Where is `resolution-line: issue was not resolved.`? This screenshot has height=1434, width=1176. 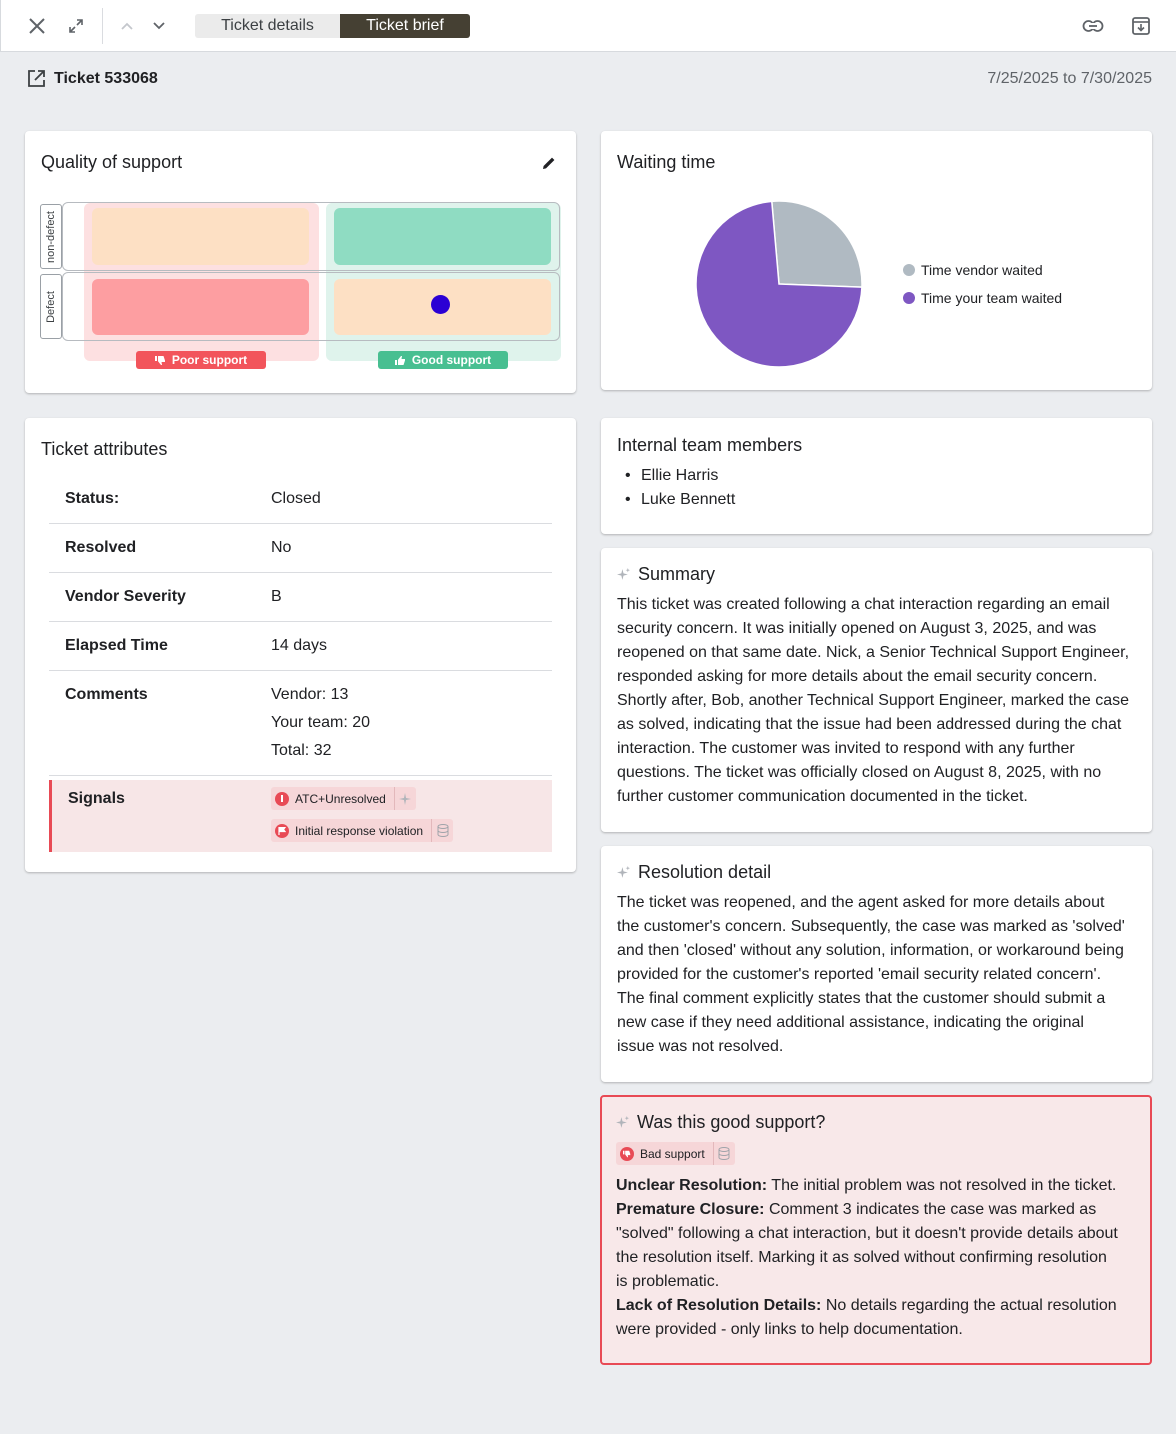 resolution-line: issue was not resolved. is located at coordinates (700, 1046).